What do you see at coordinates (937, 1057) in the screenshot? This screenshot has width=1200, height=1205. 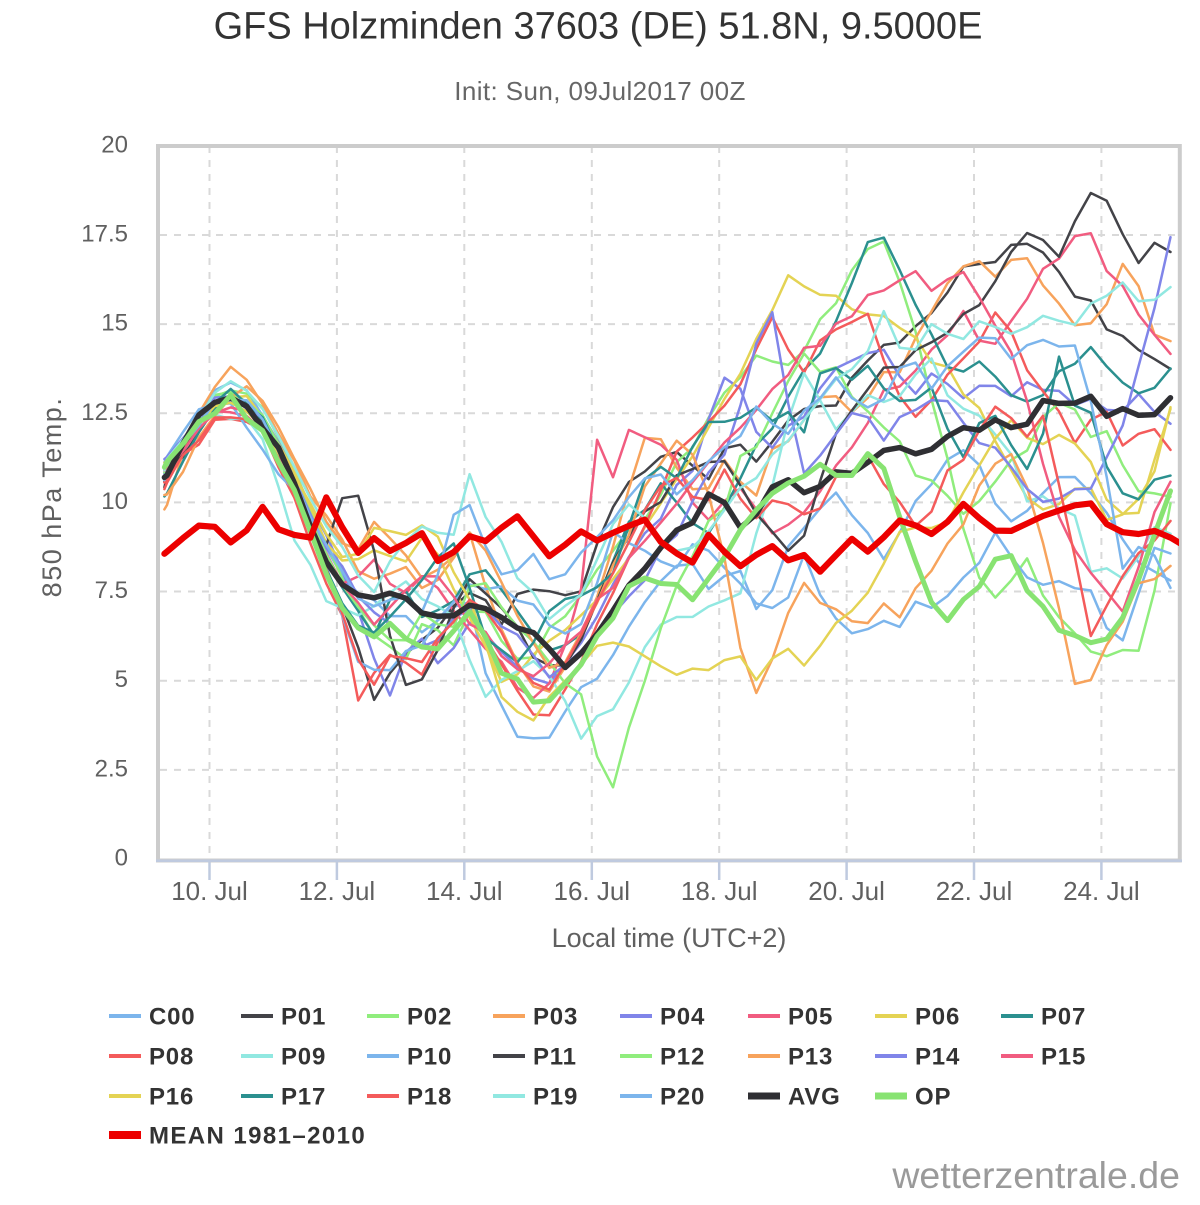 I see `svg-text: P14` at bounding box center [937, 1057].